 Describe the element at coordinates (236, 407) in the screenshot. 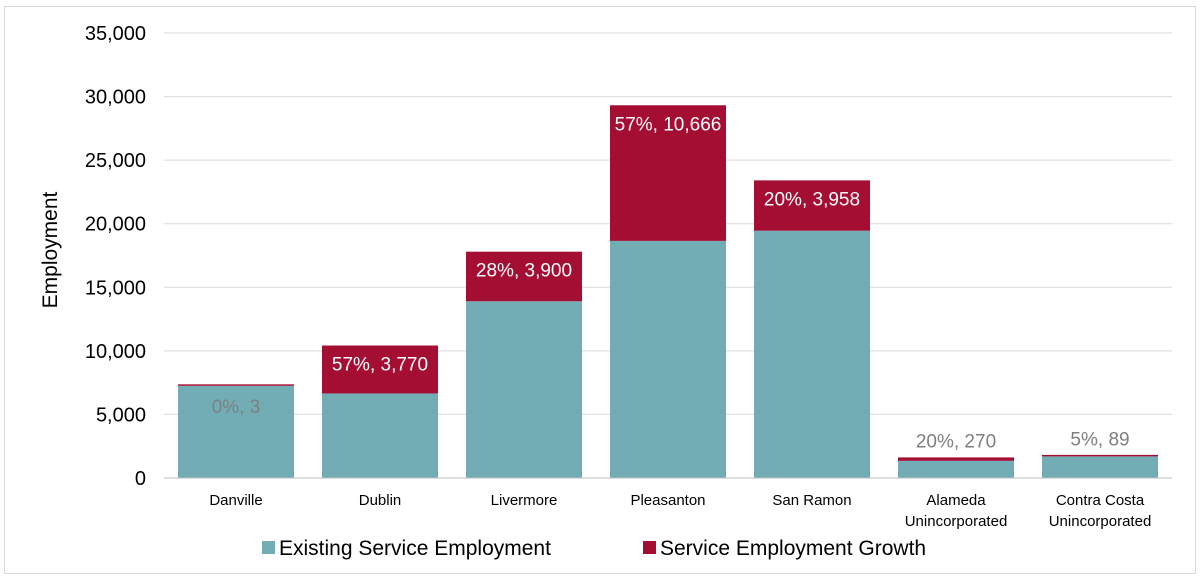

I see `data-label: 0%, 3` at that location.